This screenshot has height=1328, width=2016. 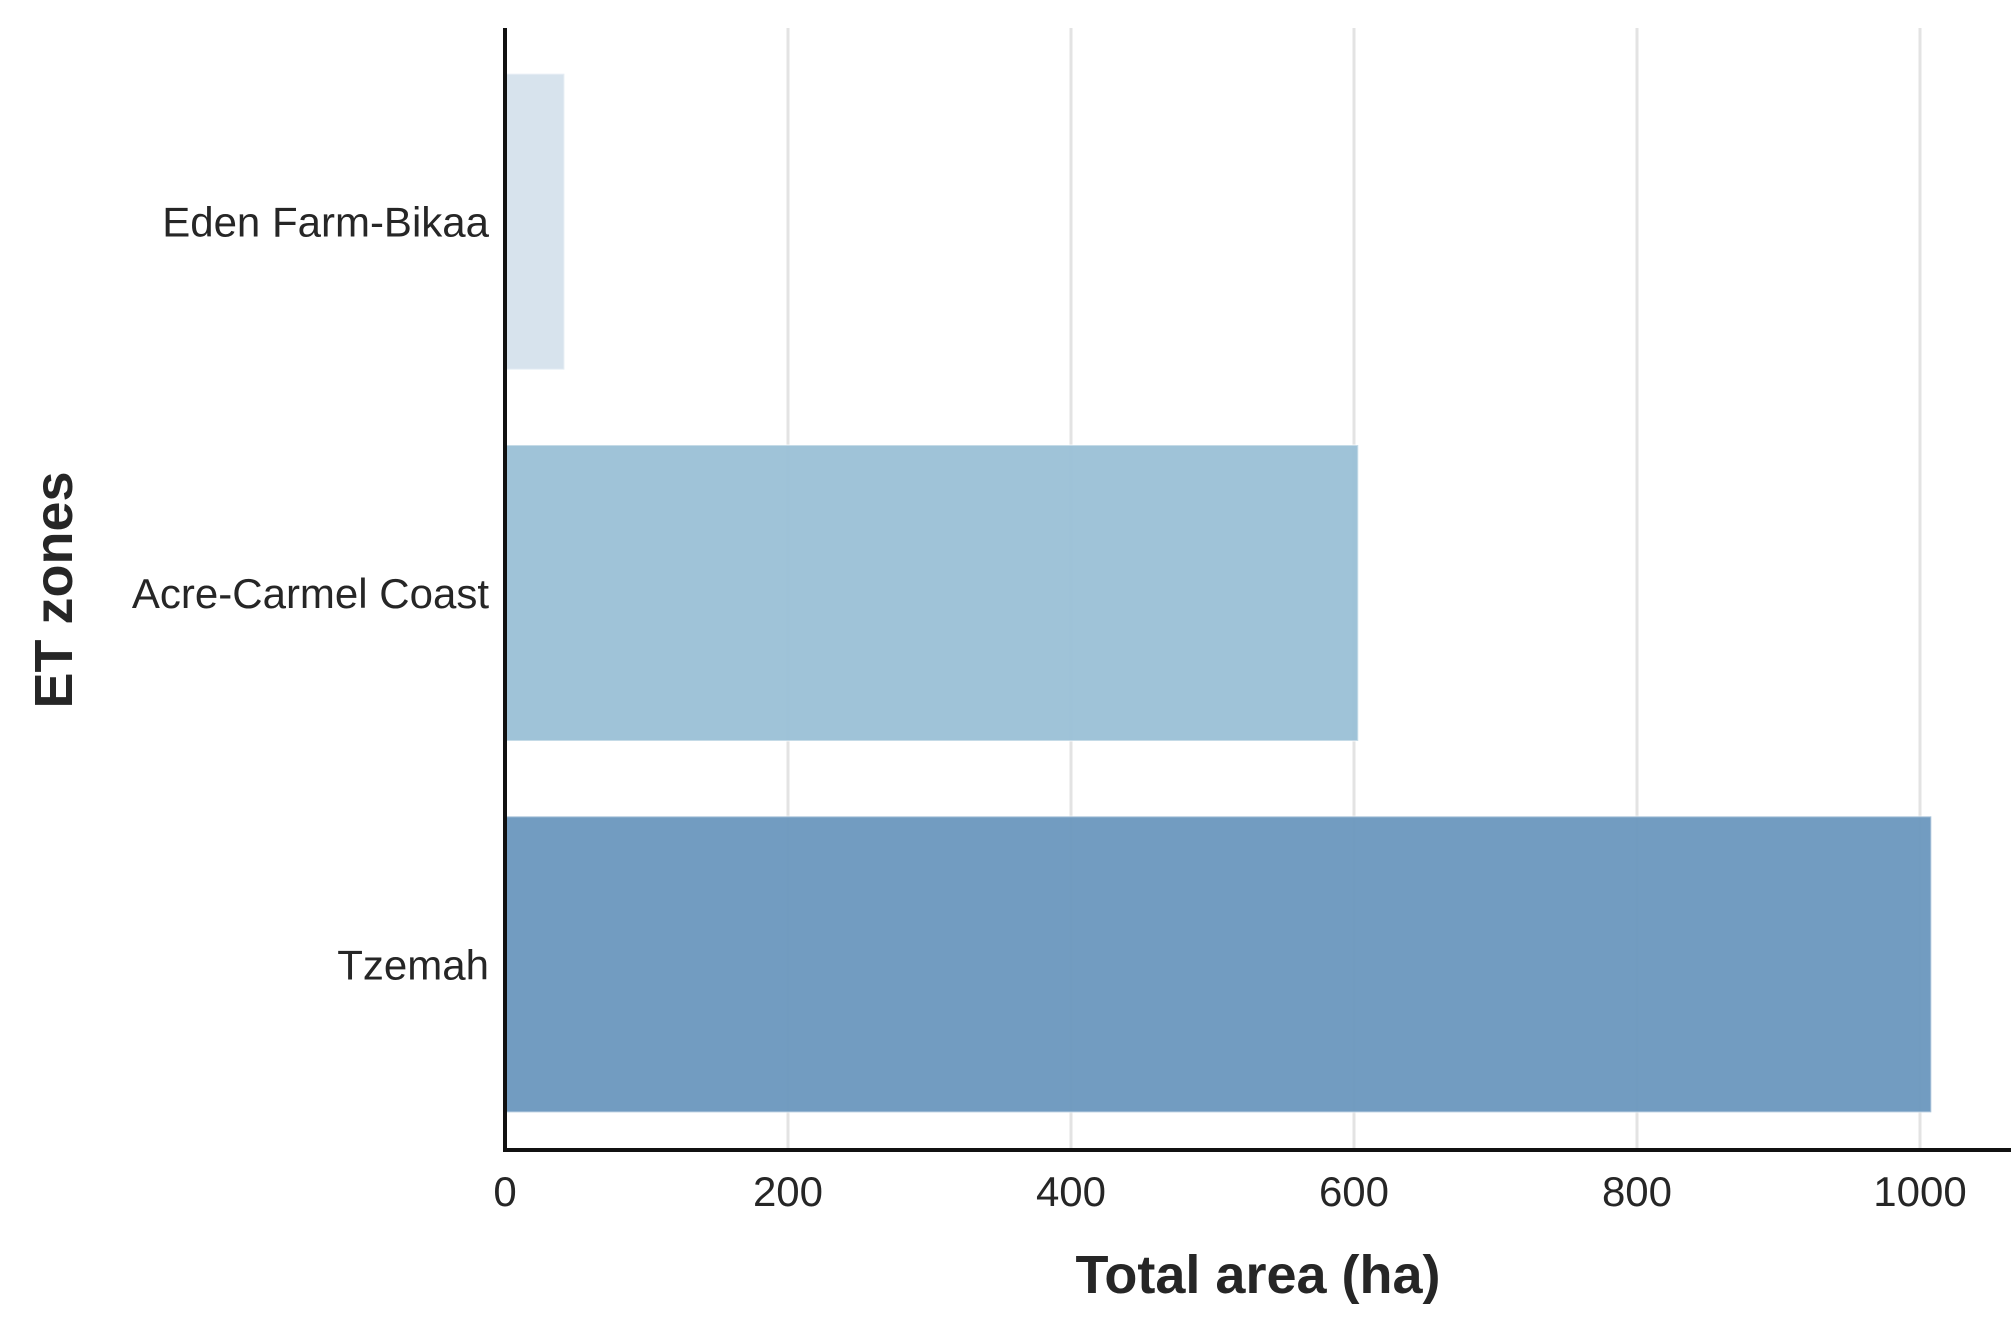 I want to click on y-category-label: Acre-Carmel Coast, so click(x=310, y=593).